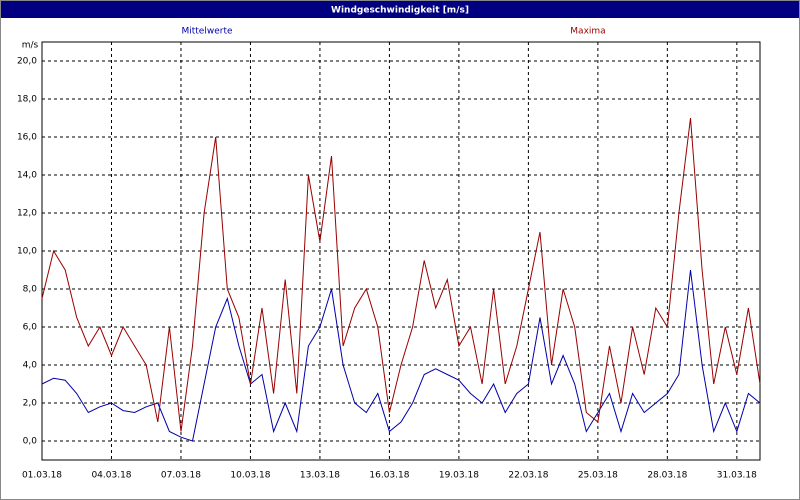 The width and height of the screenshot is (800, 500). Describe the element at coordinates (667, 476) in the screenshot. I see `x-tick-label: 28.03.18` at that location.